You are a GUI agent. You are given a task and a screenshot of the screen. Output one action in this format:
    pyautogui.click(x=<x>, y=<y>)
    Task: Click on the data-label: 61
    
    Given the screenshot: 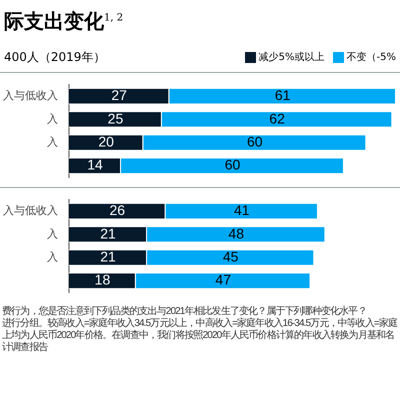 What is the action you would take?
    pyautogui.click(x=282, y=95)
    